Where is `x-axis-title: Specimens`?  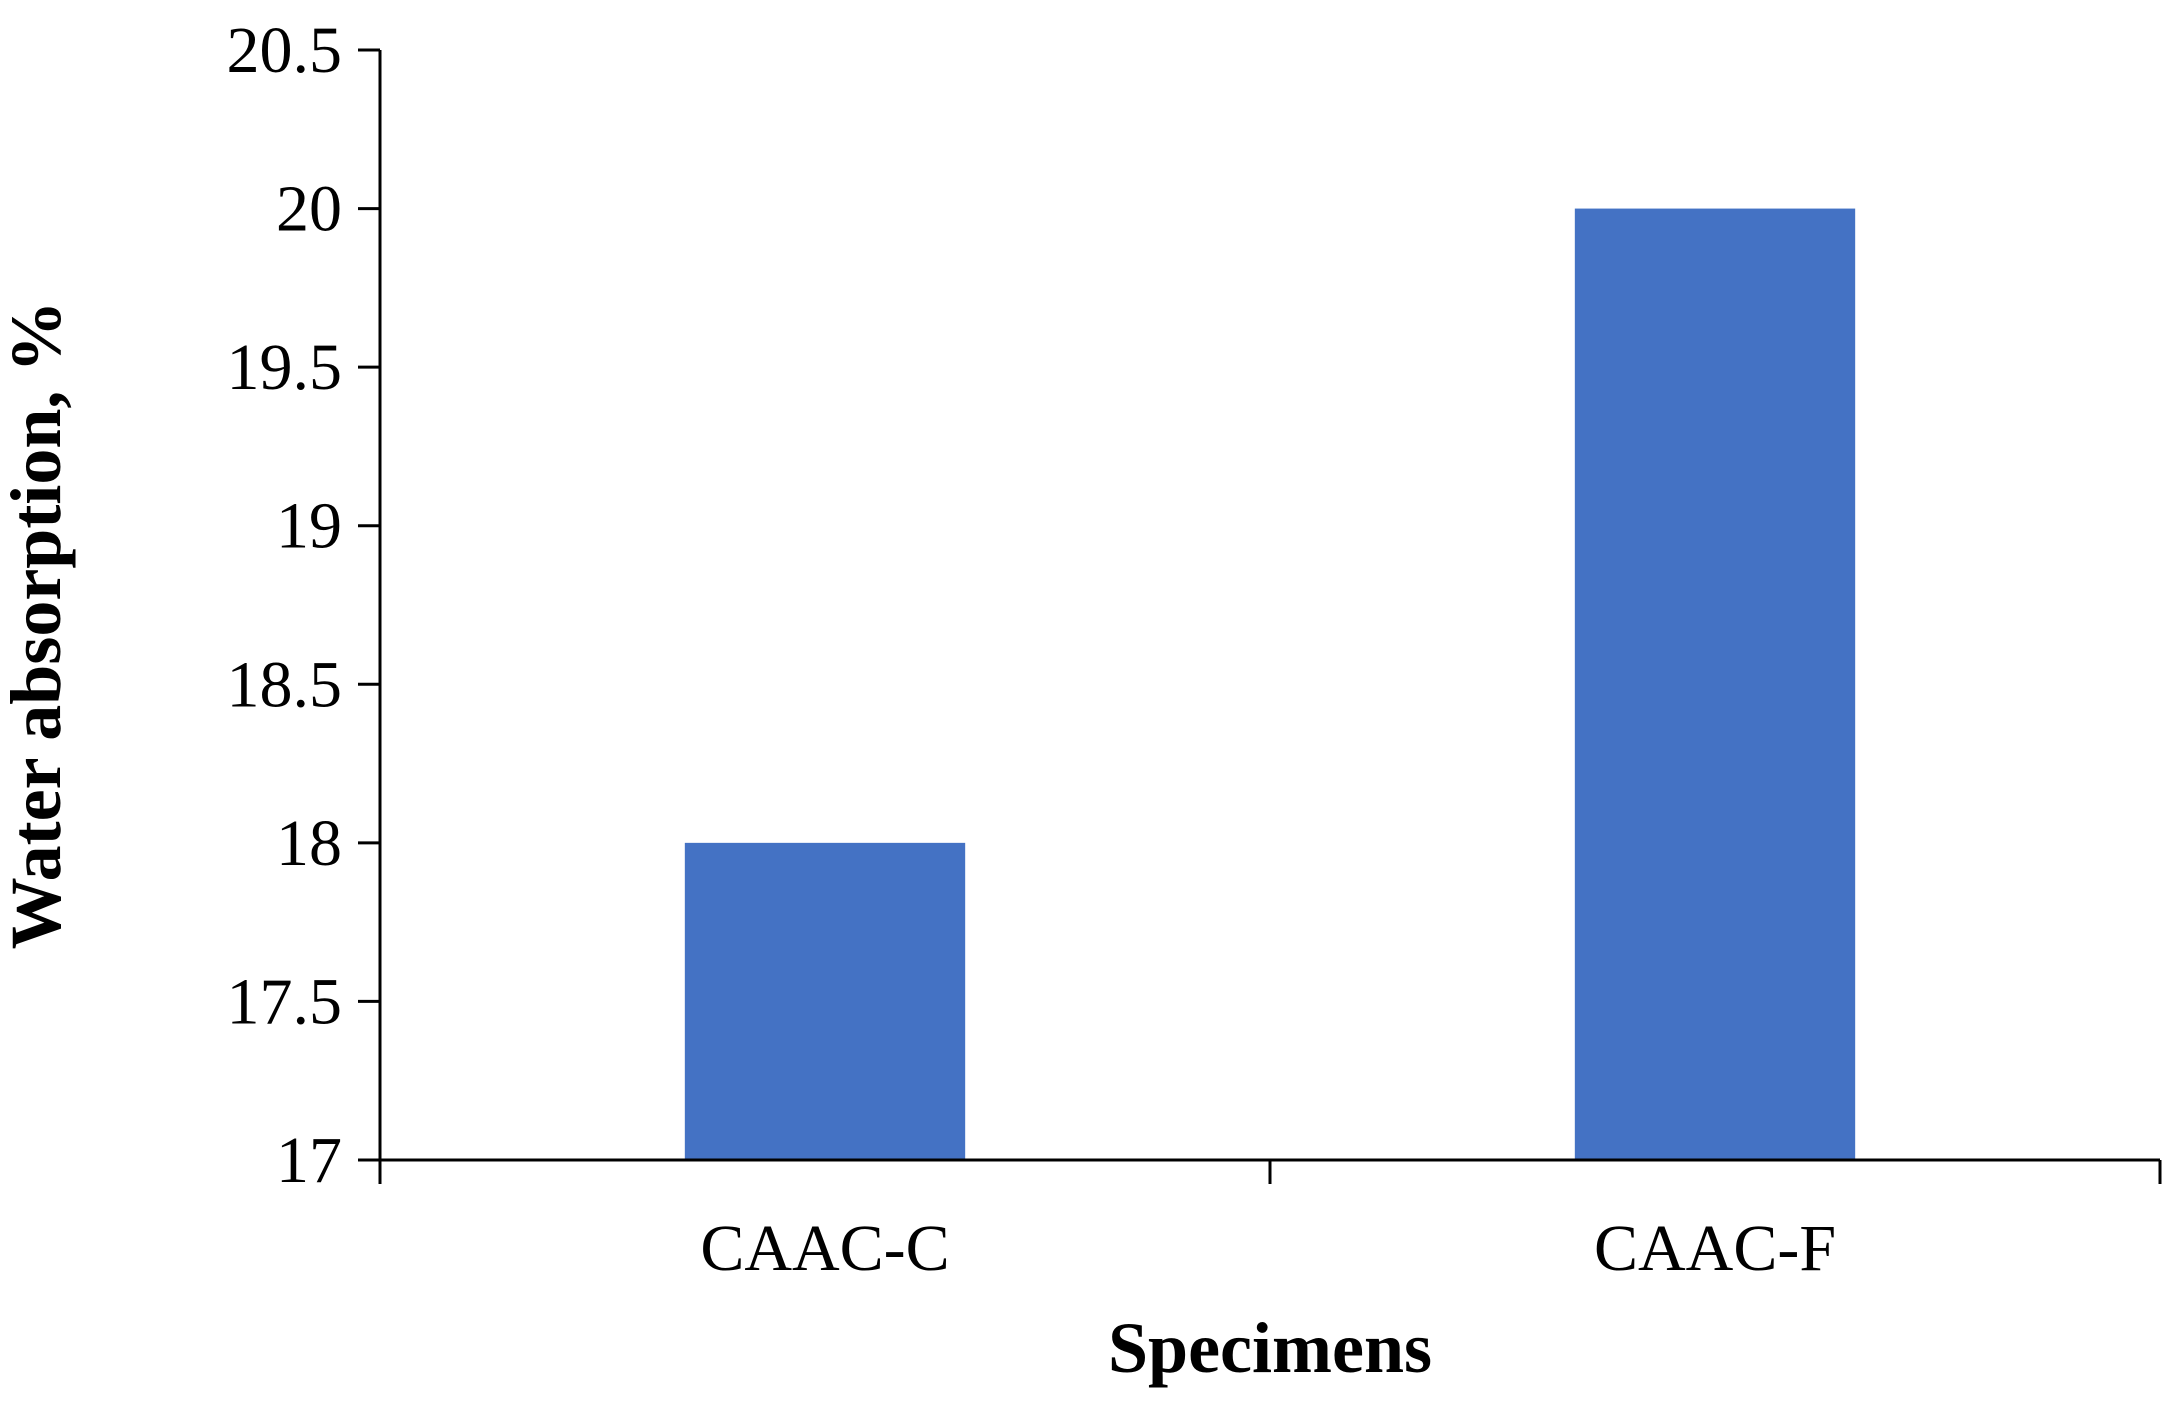
x-axis-title: Specimens is located at coordinates (1270, 1348).